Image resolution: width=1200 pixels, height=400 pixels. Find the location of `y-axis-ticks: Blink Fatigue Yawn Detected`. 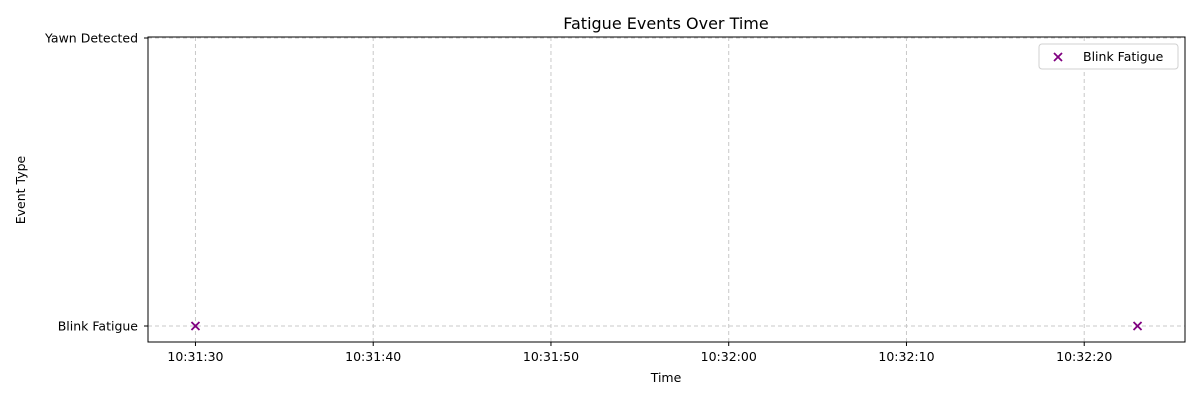

y-axis-ticks: Blink Fatigue Yawn Detected is located at coordinates (96, 182).